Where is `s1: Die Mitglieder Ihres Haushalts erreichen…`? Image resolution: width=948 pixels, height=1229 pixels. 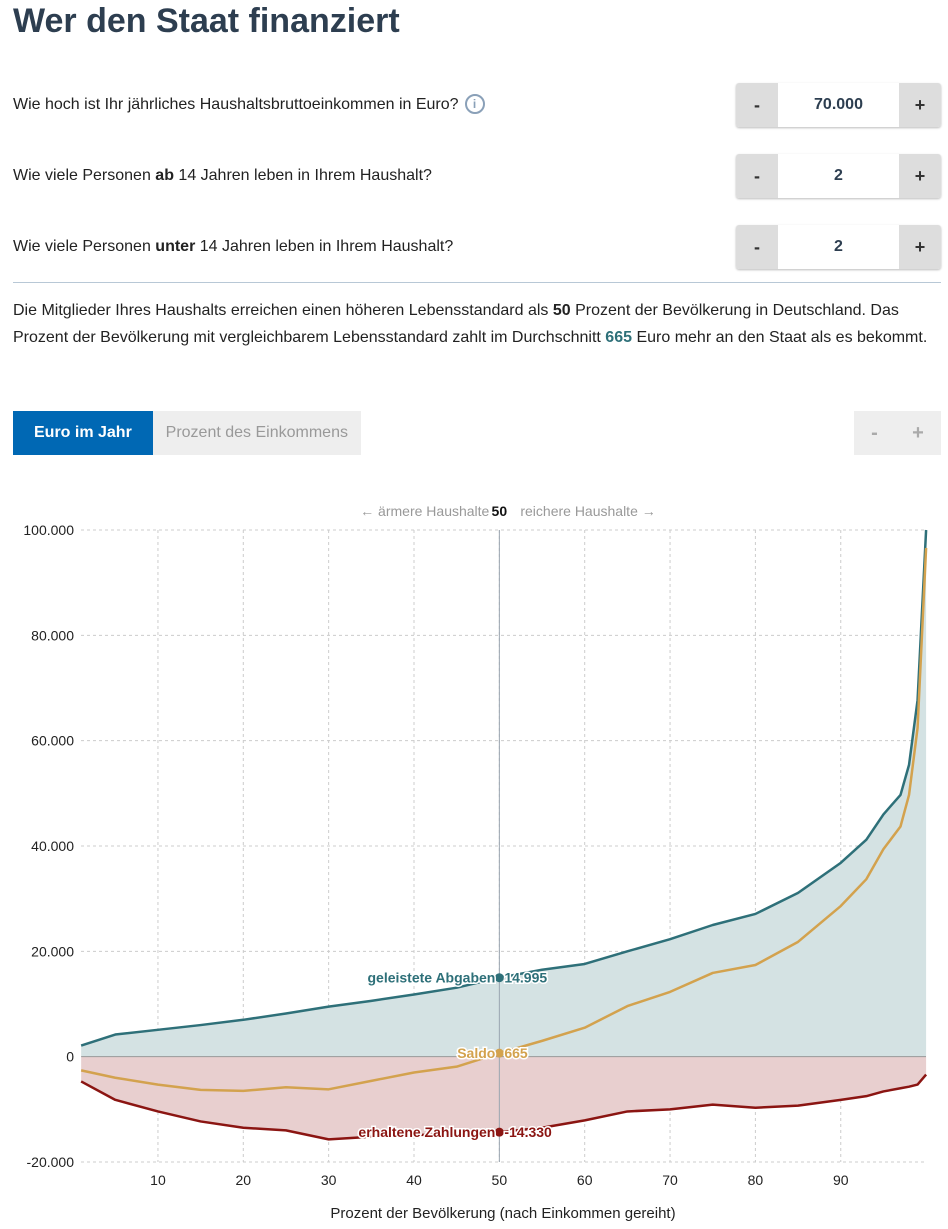 s1: Die Mitglieder Ihres Haushalts erreichen… is located at coordinates (283, 310).